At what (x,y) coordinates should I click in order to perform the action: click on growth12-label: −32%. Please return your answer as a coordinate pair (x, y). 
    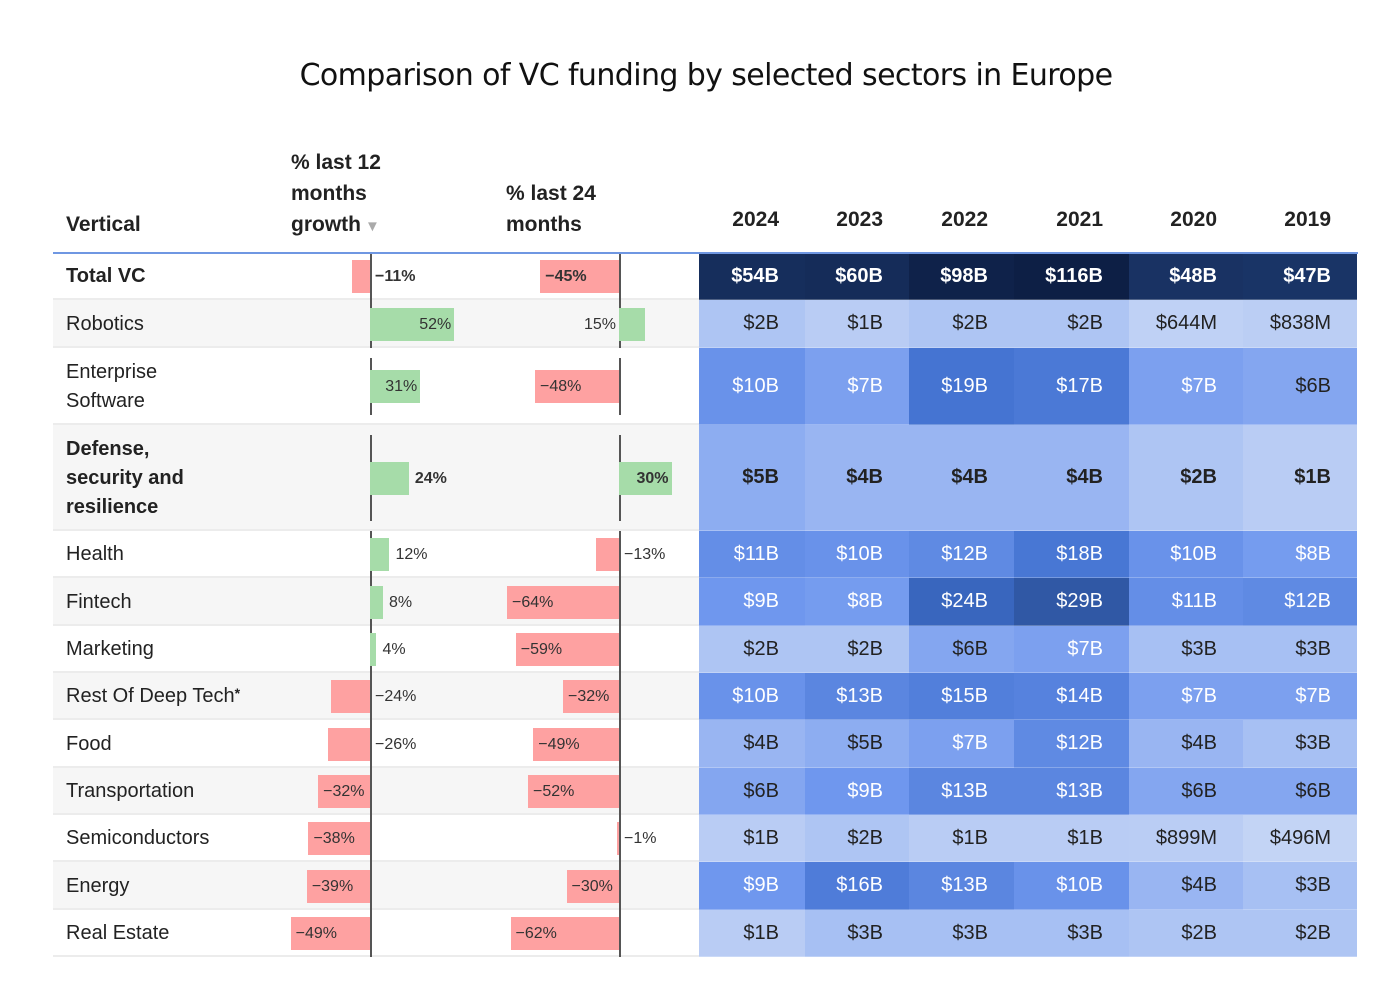
    Looking at the image, I should click on (344, 791).